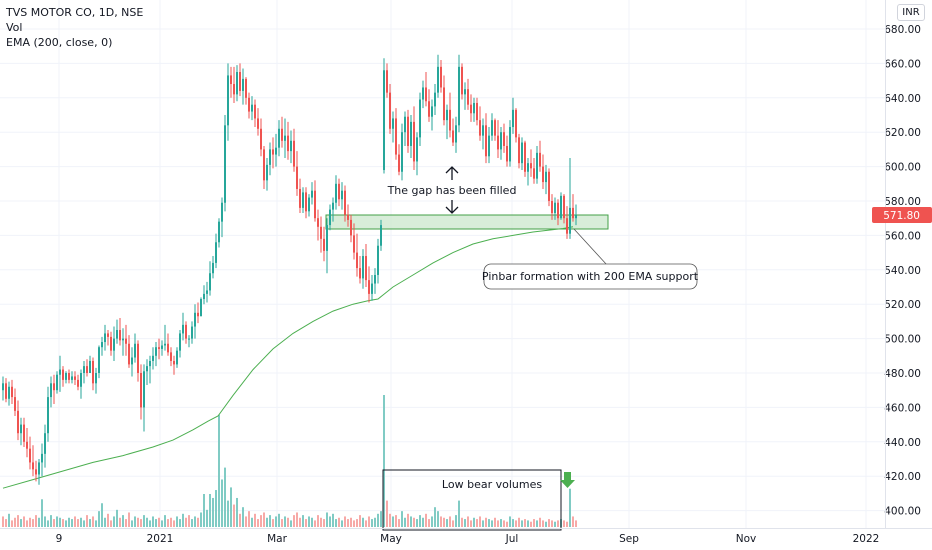 This screenshot has height=550, width=932. Describe the element at coordinates (512, 539) in the screenshot. I see `time-tick-label: Jul` at that location.